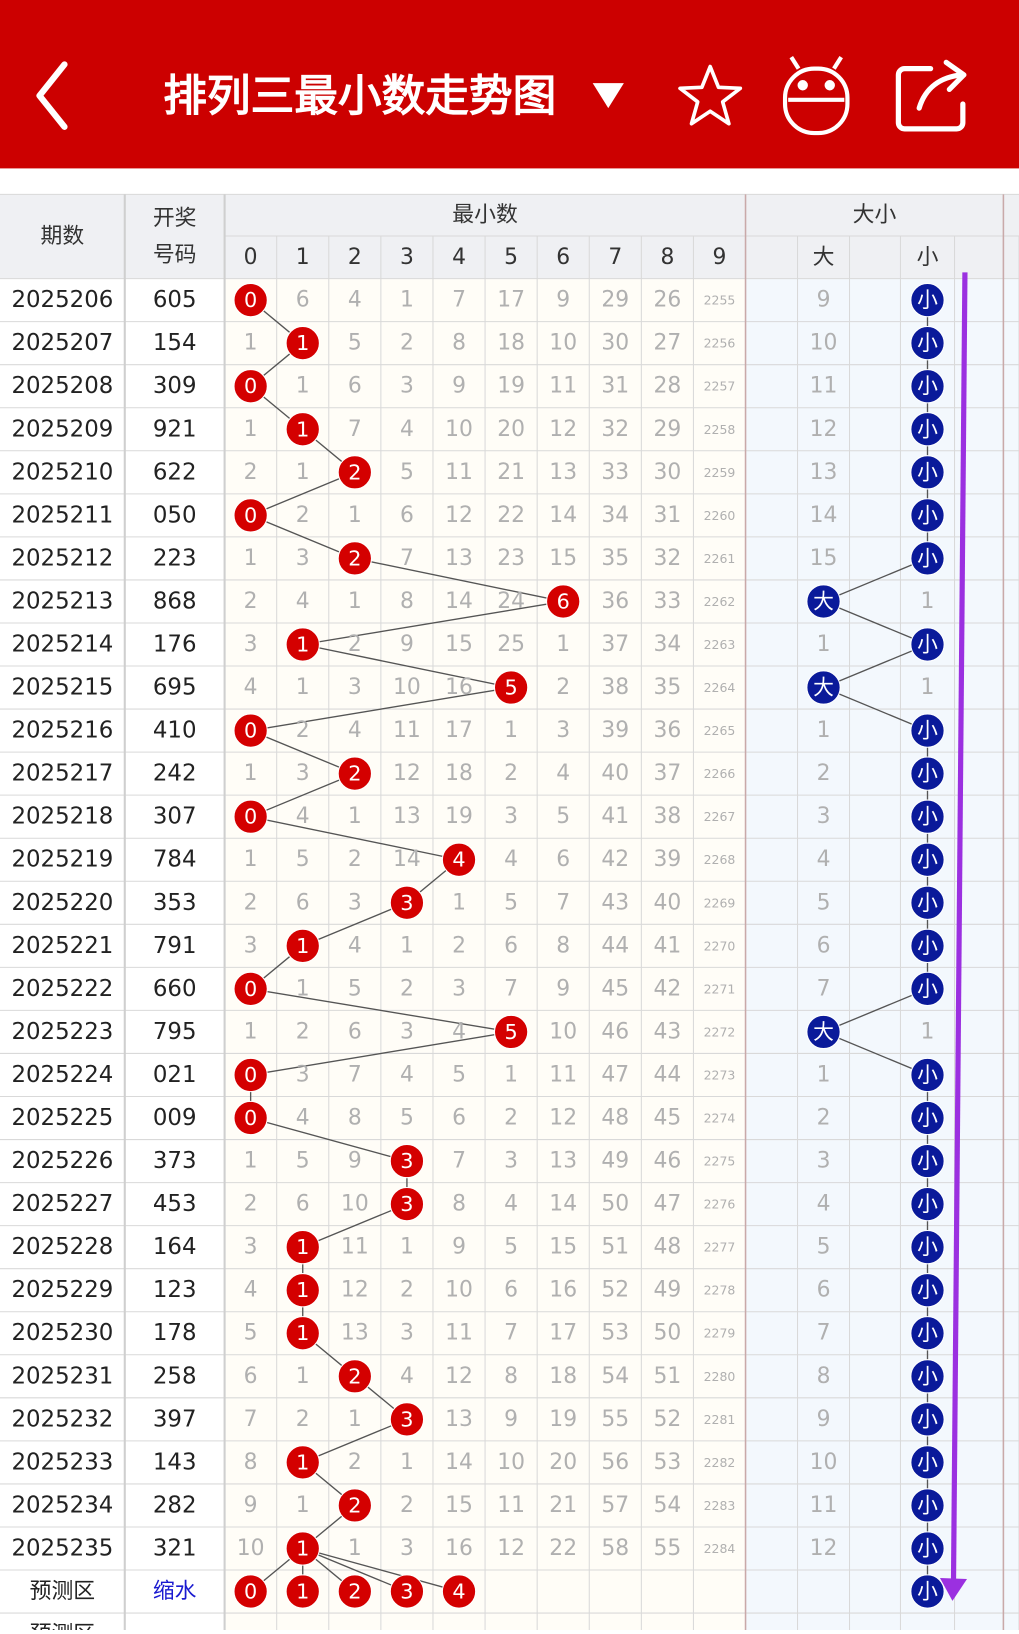  Describe the element at coordinates (710, 95) in the screenshot. I see `favorite-icon` at that location.